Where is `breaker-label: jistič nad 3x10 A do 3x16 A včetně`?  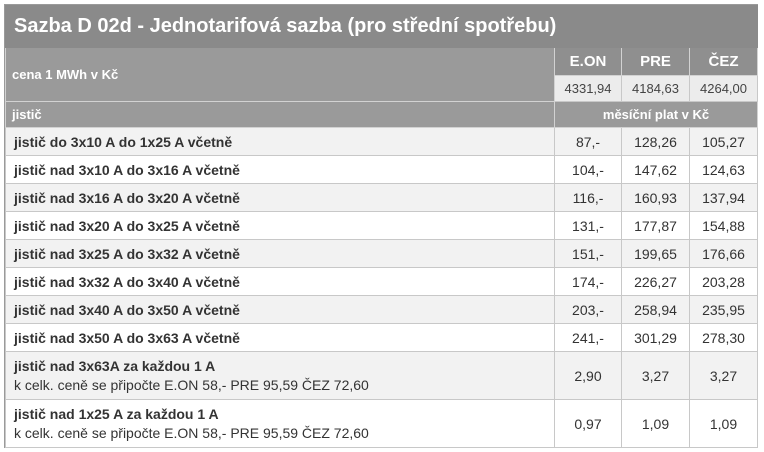 breaker-label: jistič nad 3x10 A do 3x16 A včetně is located at coordinates (280, 169).